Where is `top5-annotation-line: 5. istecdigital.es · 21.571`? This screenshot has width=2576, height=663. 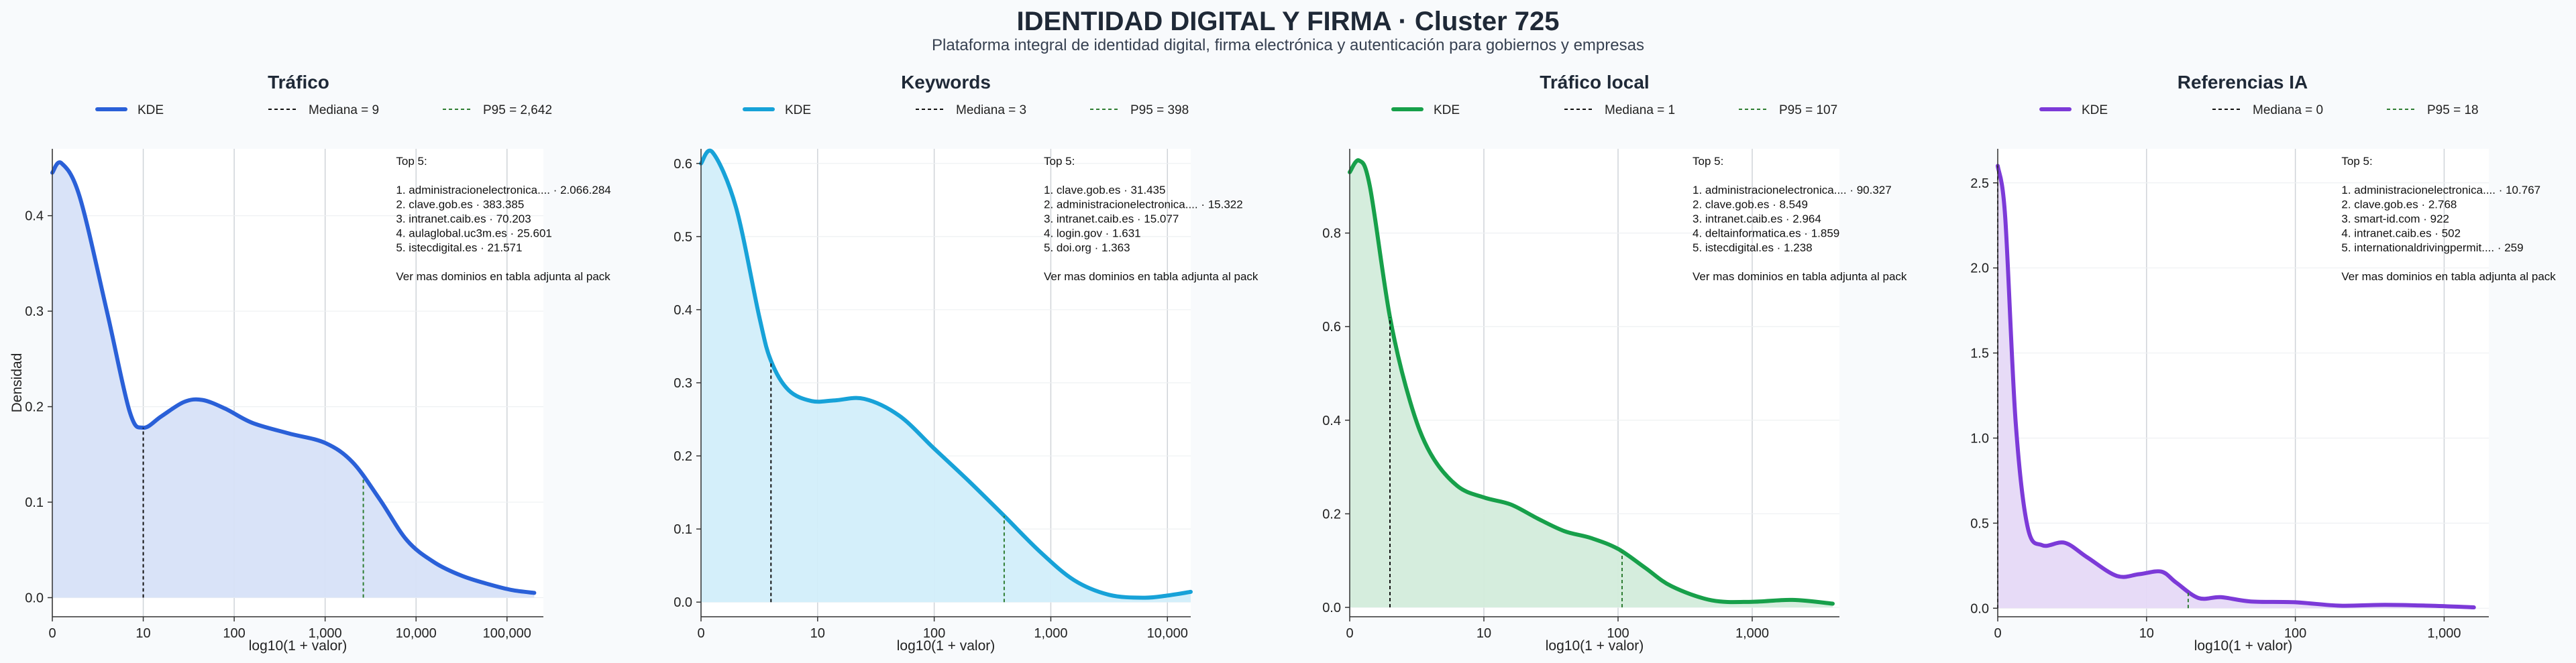 top5-annotation-line: 5. istecdigital.es · 21.571 is located at coordinates (459, 247).